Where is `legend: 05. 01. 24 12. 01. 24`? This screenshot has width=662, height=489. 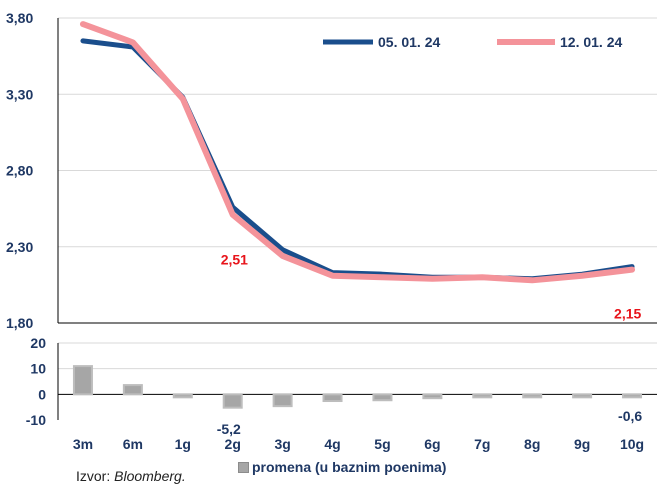 legend: 05. 01. 24 12. 01. 24 is located at coordinates (472, 42).